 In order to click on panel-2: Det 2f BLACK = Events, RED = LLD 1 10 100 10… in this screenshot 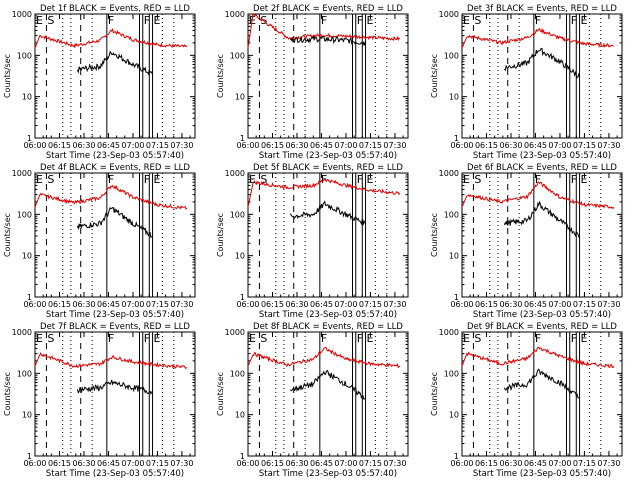, I will do `click(312, 82)`.